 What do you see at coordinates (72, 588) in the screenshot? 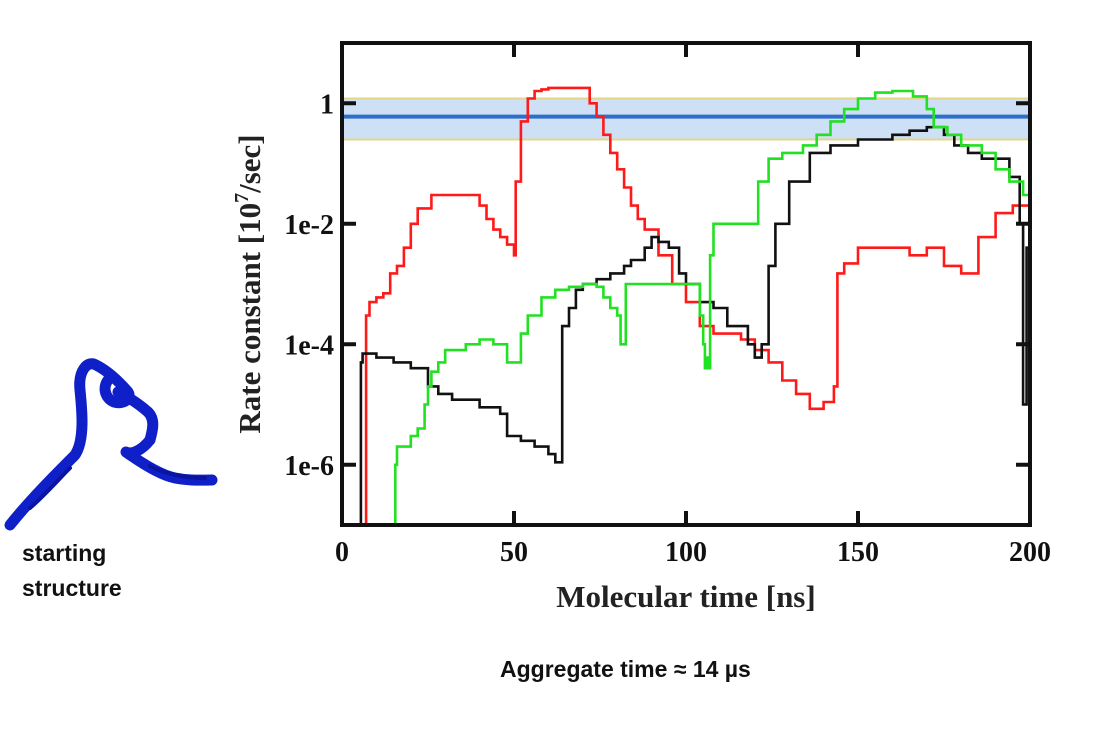
I see `starting-structure-label-line2: structure` at bounding box center [72, 588].